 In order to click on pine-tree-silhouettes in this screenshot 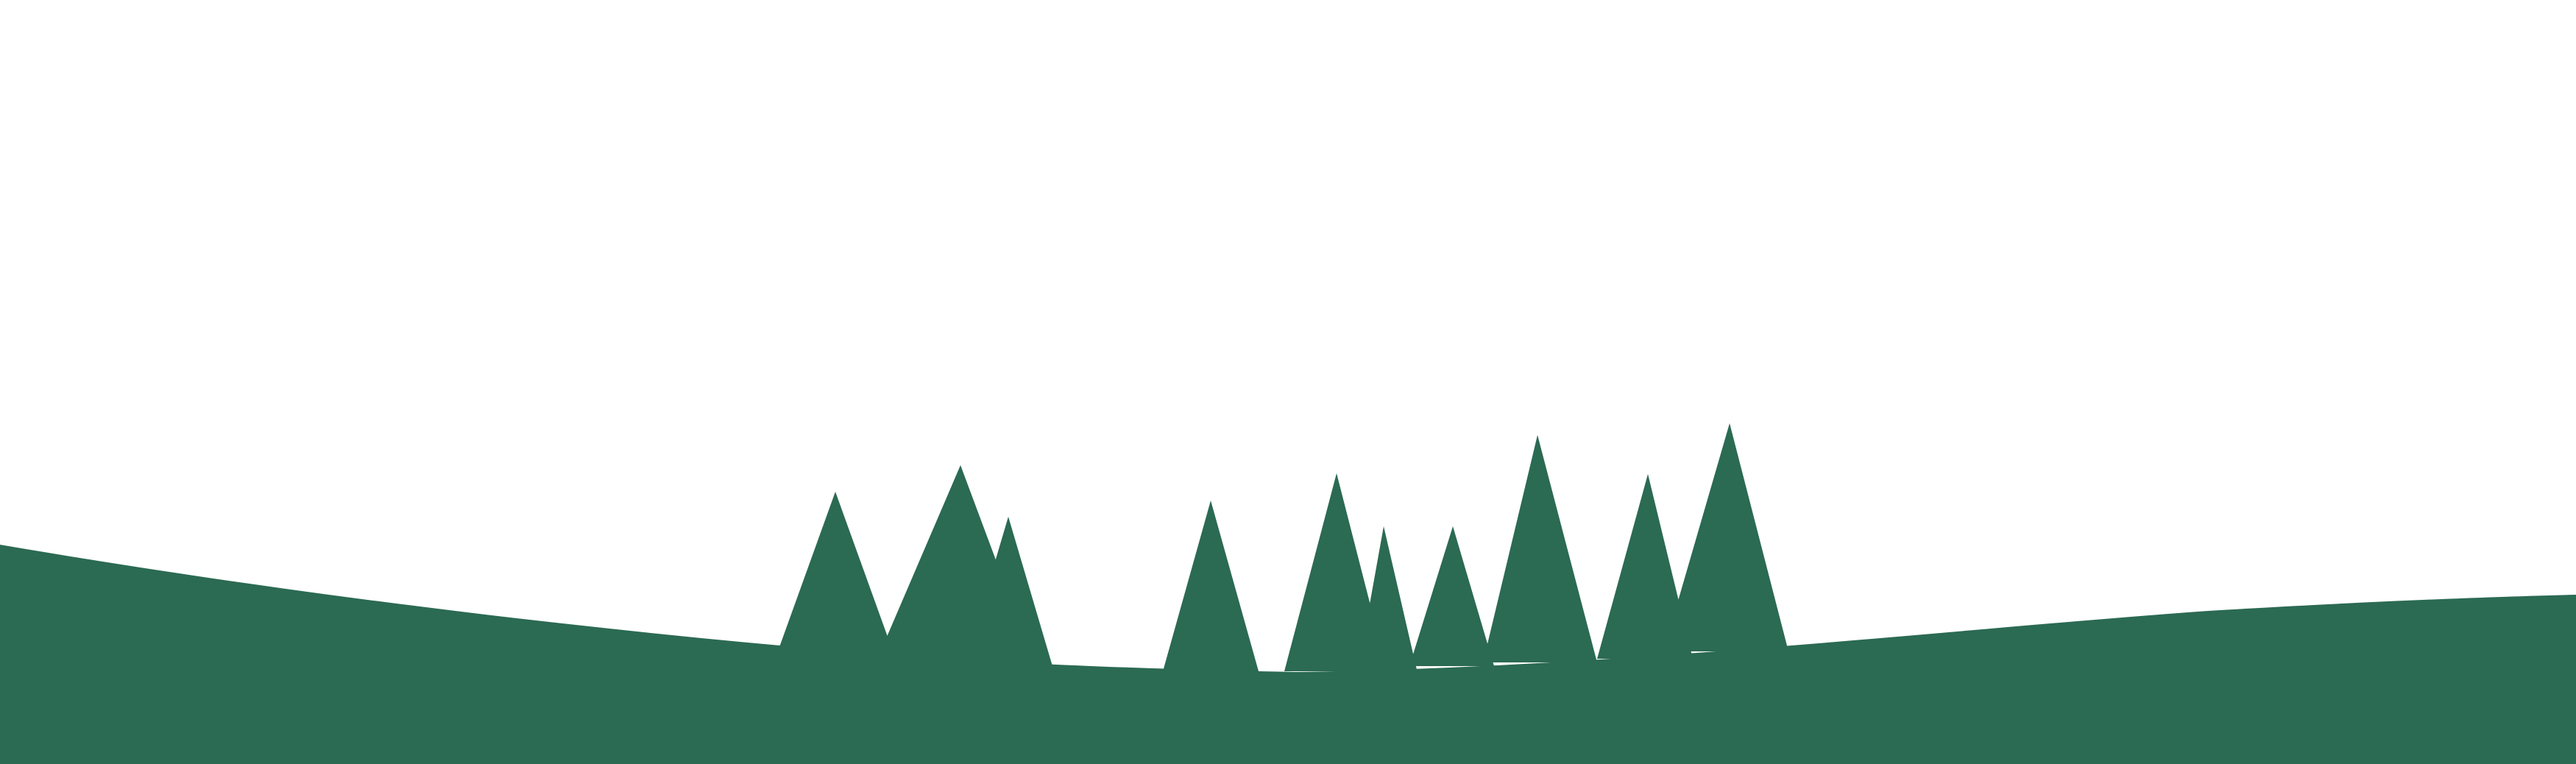, I will do `click(1282, 547)`.